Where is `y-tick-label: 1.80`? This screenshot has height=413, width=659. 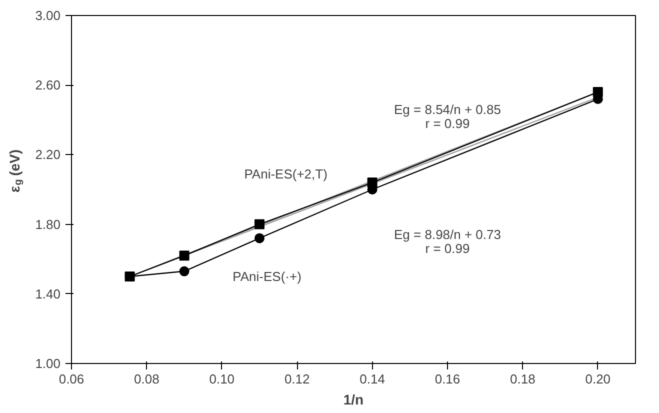 y-tick-label: 1.80 is located at coordinates (48, 224).